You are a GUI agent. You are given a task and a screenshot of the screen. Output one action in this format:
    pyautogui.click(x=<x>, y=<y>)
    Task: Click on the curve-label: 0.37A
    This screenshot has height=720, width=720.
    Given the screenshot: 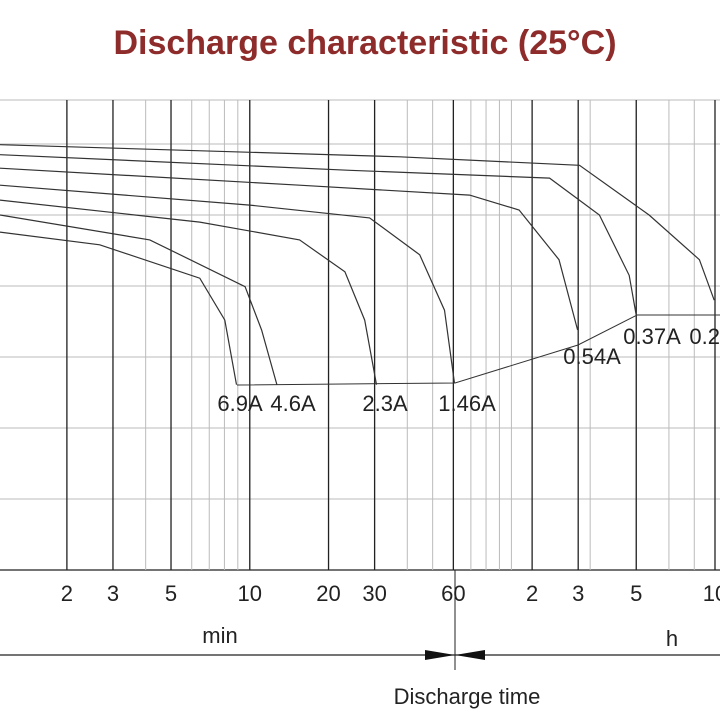 What is the action you would take?
    pyautogui.click(x=652, y=336)
    